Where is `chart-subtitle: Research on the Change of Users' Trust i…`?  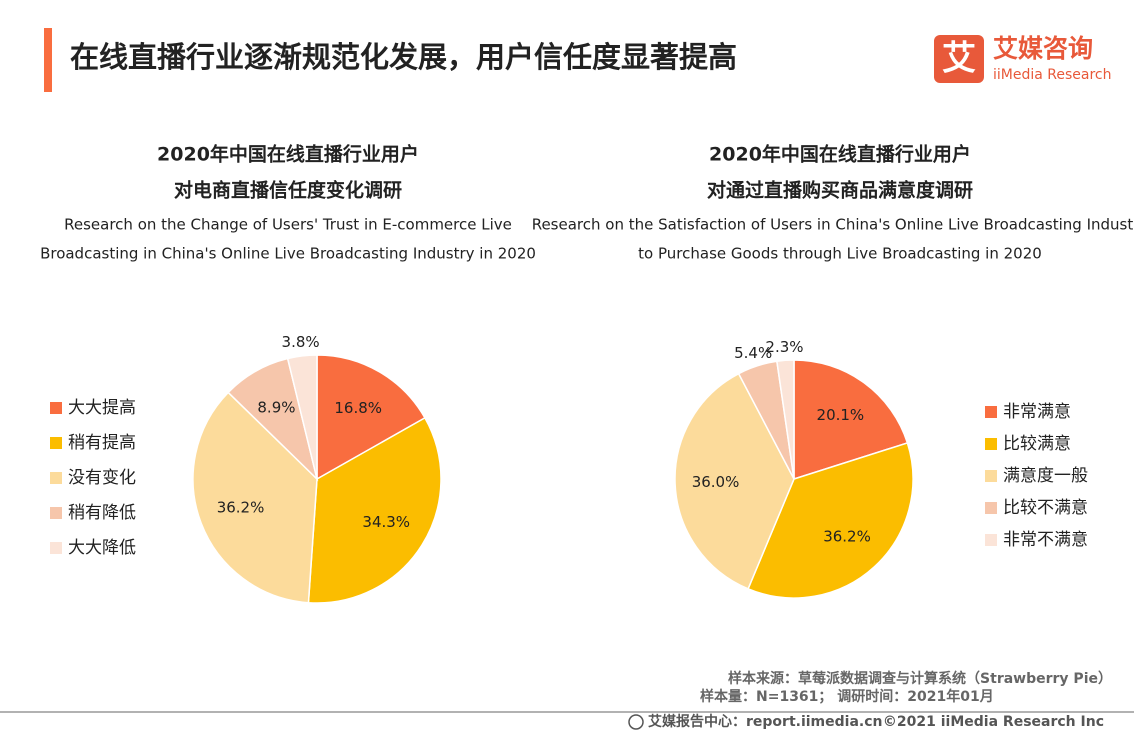 chart-subtitle: Research on the Change of Users' Trust i… is located at coordinates (288, 225).